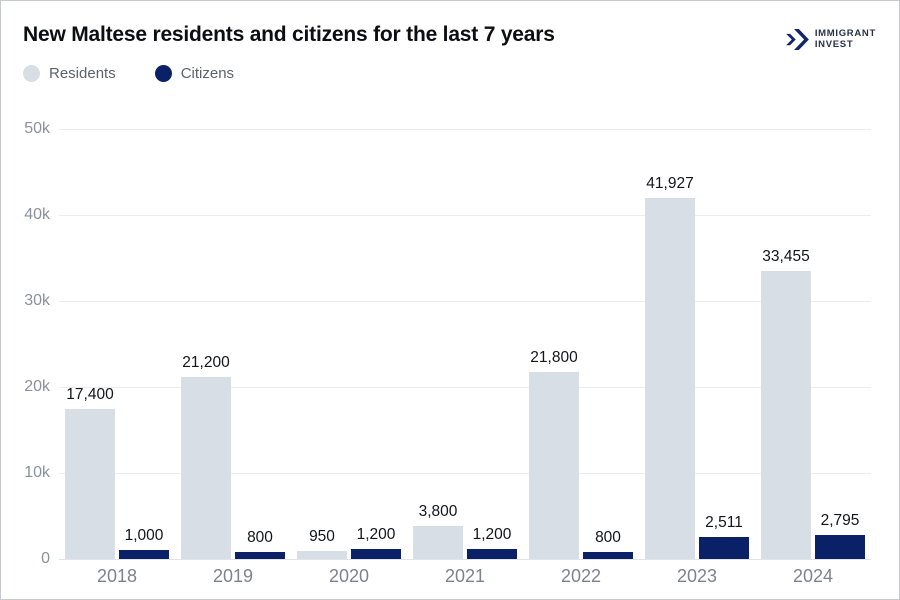 The image size is (900, 600). Describe the element at coordinates (322, 555) in the screenshot. I see `bar-residents-2020` at that location.